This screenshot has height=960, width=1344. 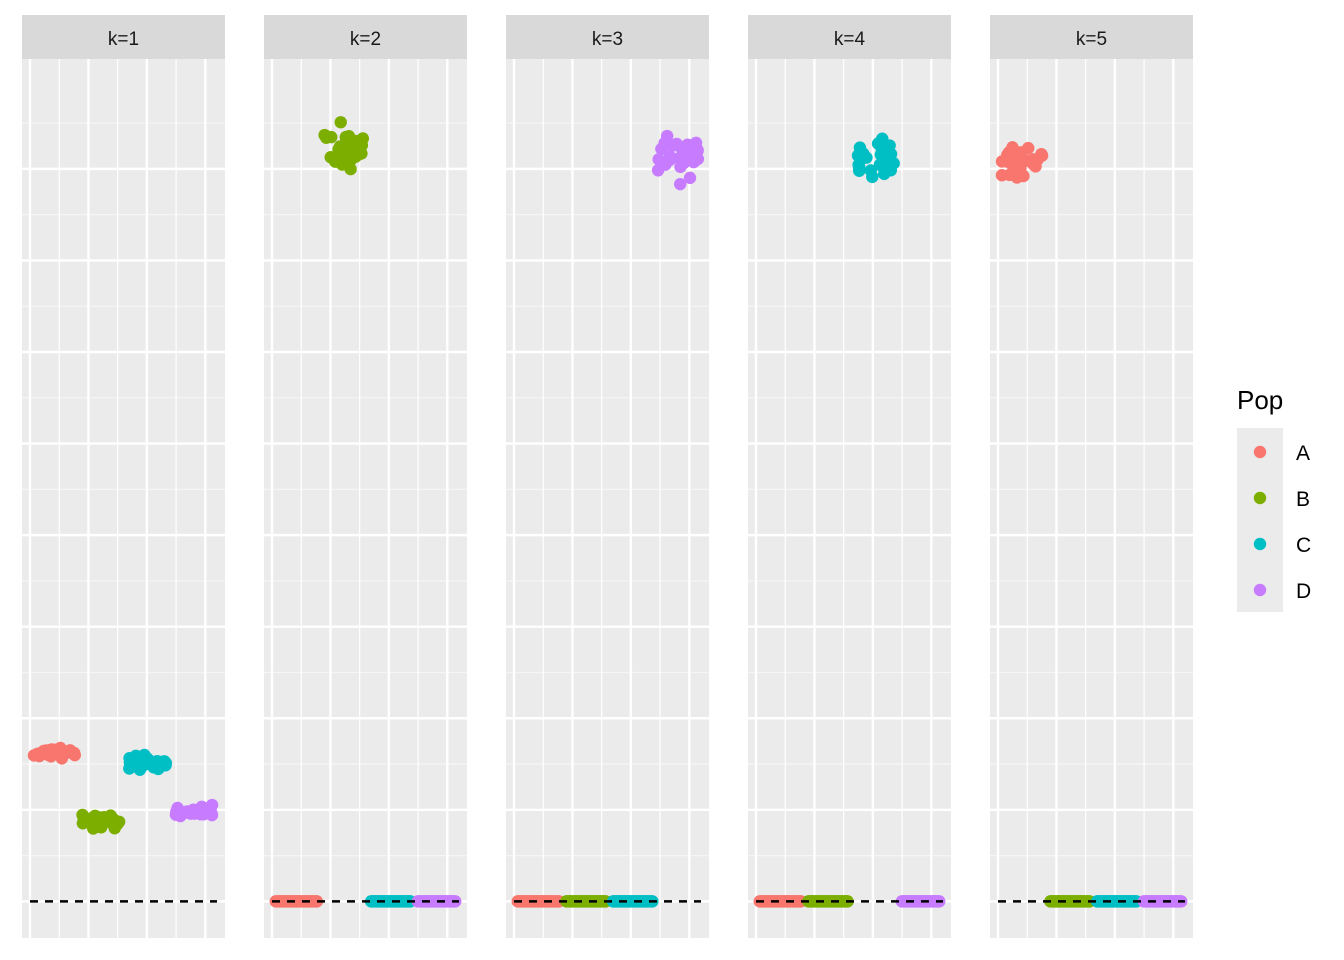 What do you see at coordinates (1303, 545) in the screenshot?
I see `legend-label-C: C` at bounding box center [1303, 545].